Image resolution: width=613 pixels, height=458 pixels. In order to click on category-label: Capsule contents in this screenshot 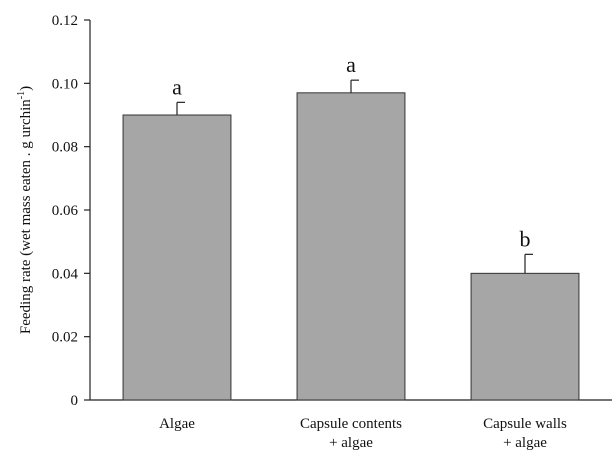, I will do `click(351, 424)`.